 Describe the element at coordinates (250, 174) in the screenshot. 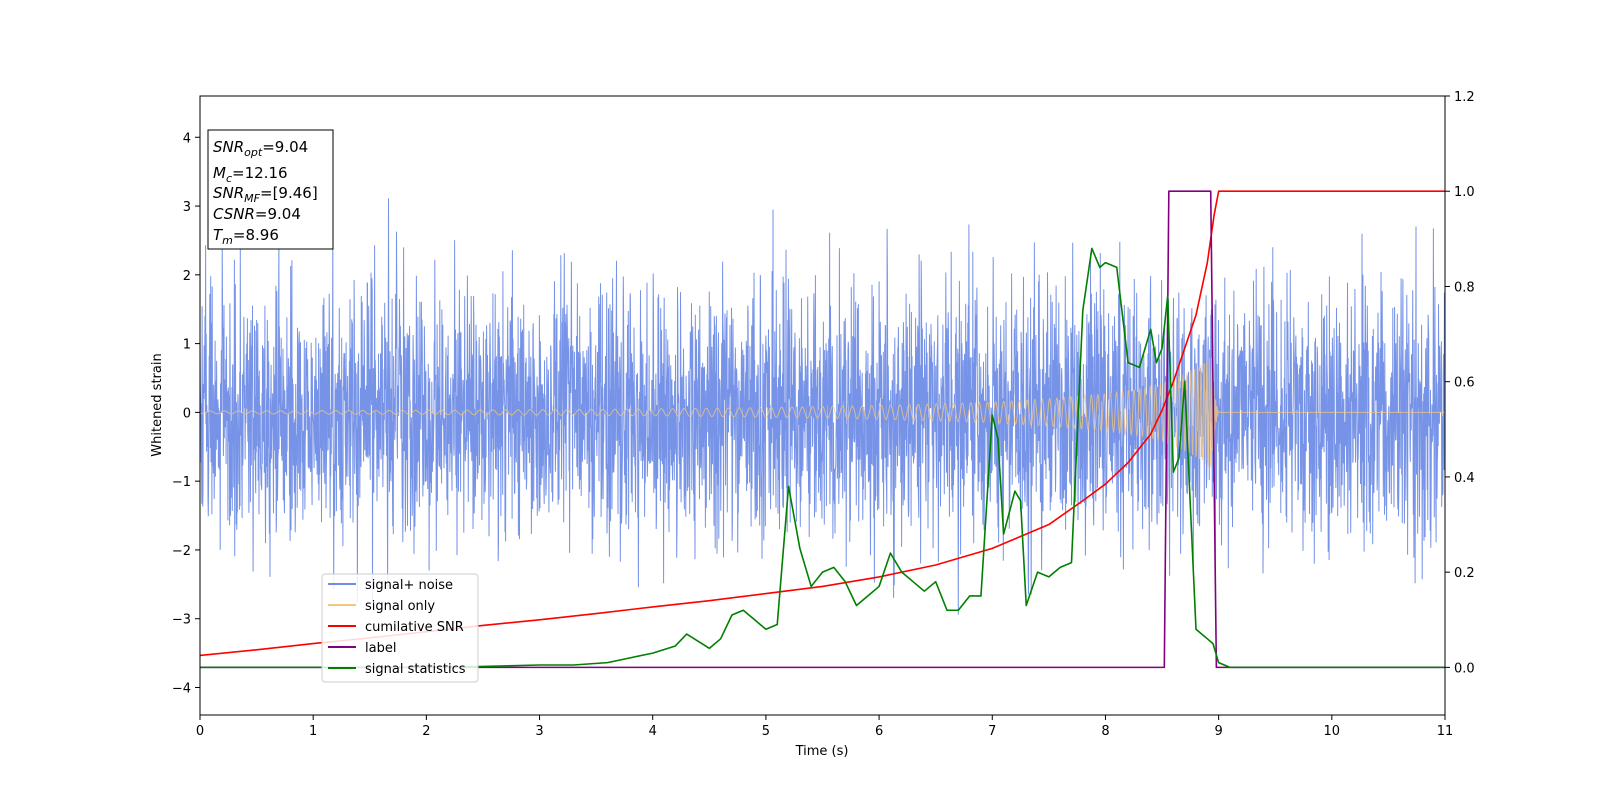

I see `info-mc: Mc=12.16` at that location.